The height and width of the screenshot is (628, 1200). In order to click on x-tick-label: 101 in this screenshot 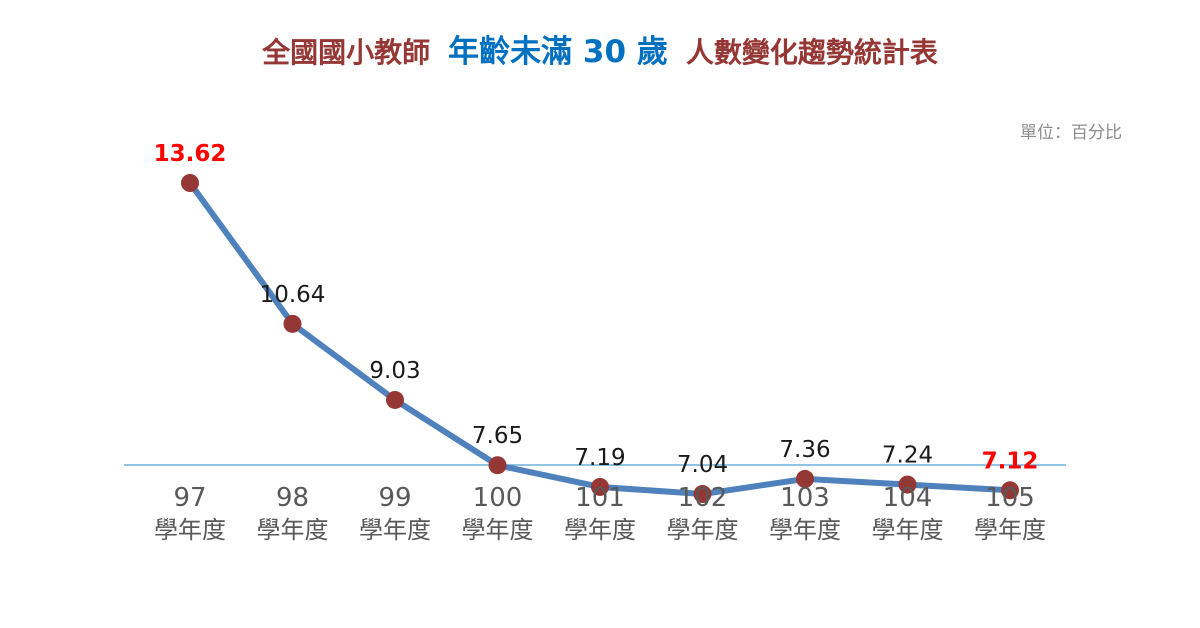, I will do `click(600, 498)`.